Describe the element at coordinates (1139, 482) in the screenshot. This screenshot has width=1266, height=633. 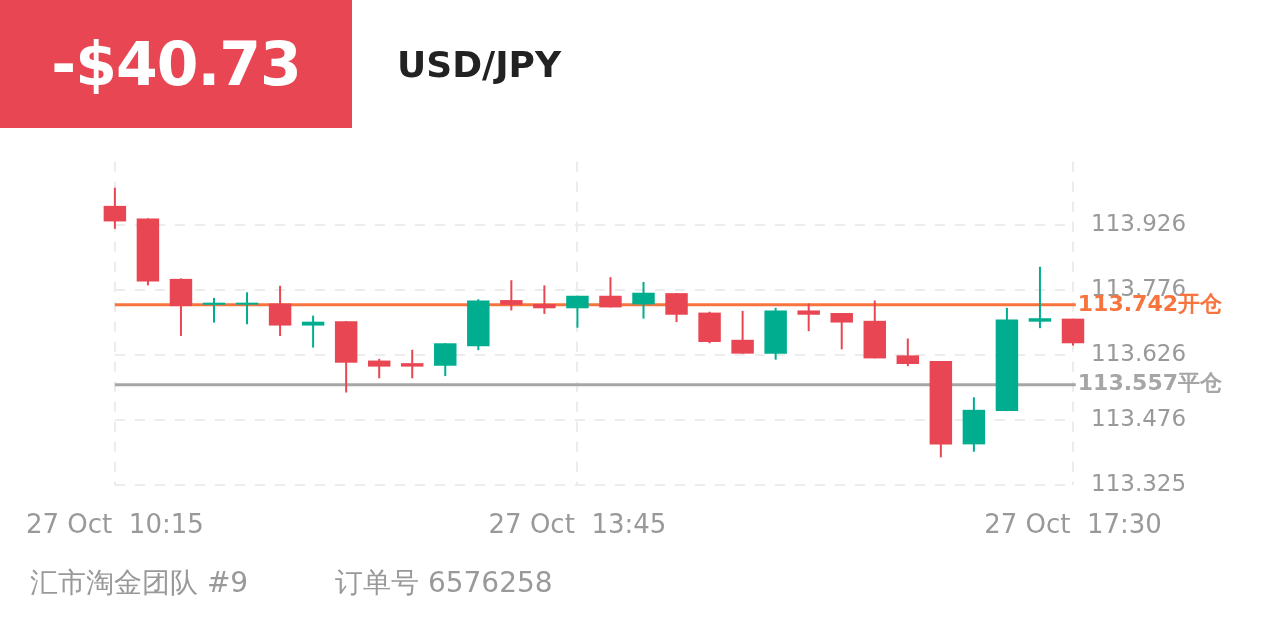
I see `y-tick-label: 113.325` at that location.